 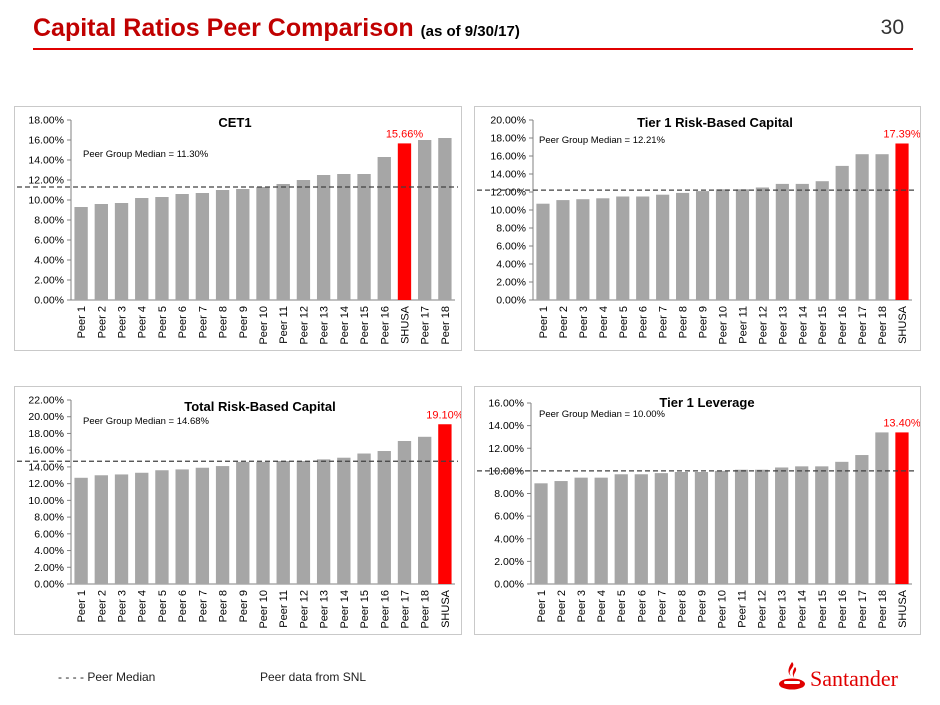 I want to click on legend-peer-median: - - - - Peer Median, so click(x=107, y=677).